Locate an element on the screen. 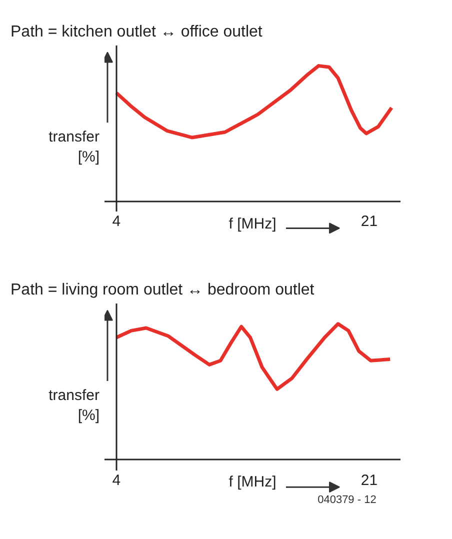  text: 040379 - 12 is located at coordinates (347, 500).